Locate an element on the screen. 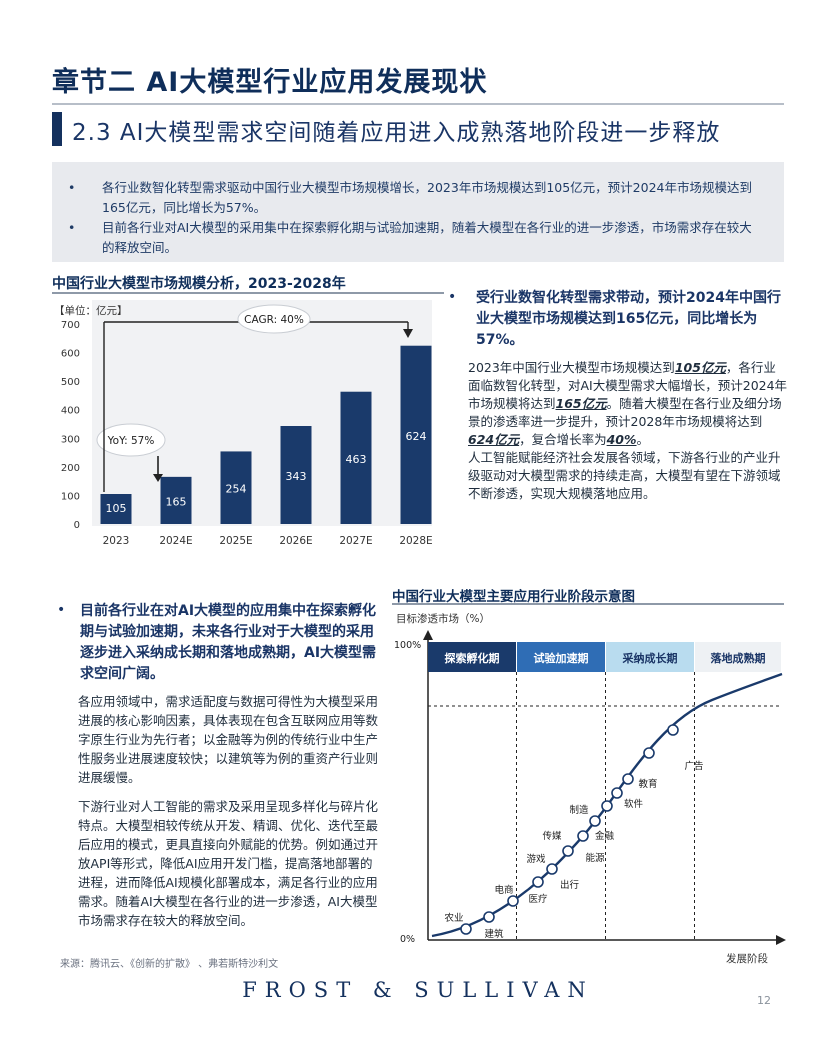 The width and height of the screenshot is (836, 1046). source-note: 来源：腾讯云、《创新的扩散》 、弗若斯特沙利文 is located at coordinates (169, 964).